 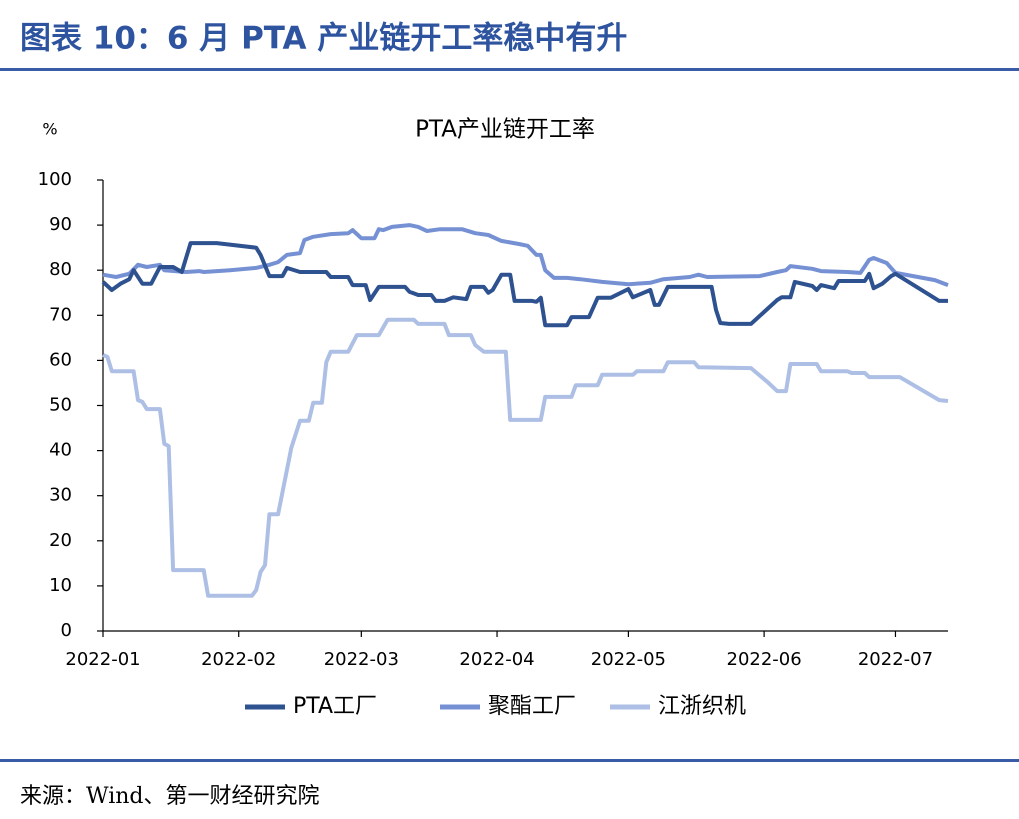 What do you see at coordinates (895, 659) in the screenshot?
I see `x-tick-label: 2022-07` at bounding box center [895, 659].